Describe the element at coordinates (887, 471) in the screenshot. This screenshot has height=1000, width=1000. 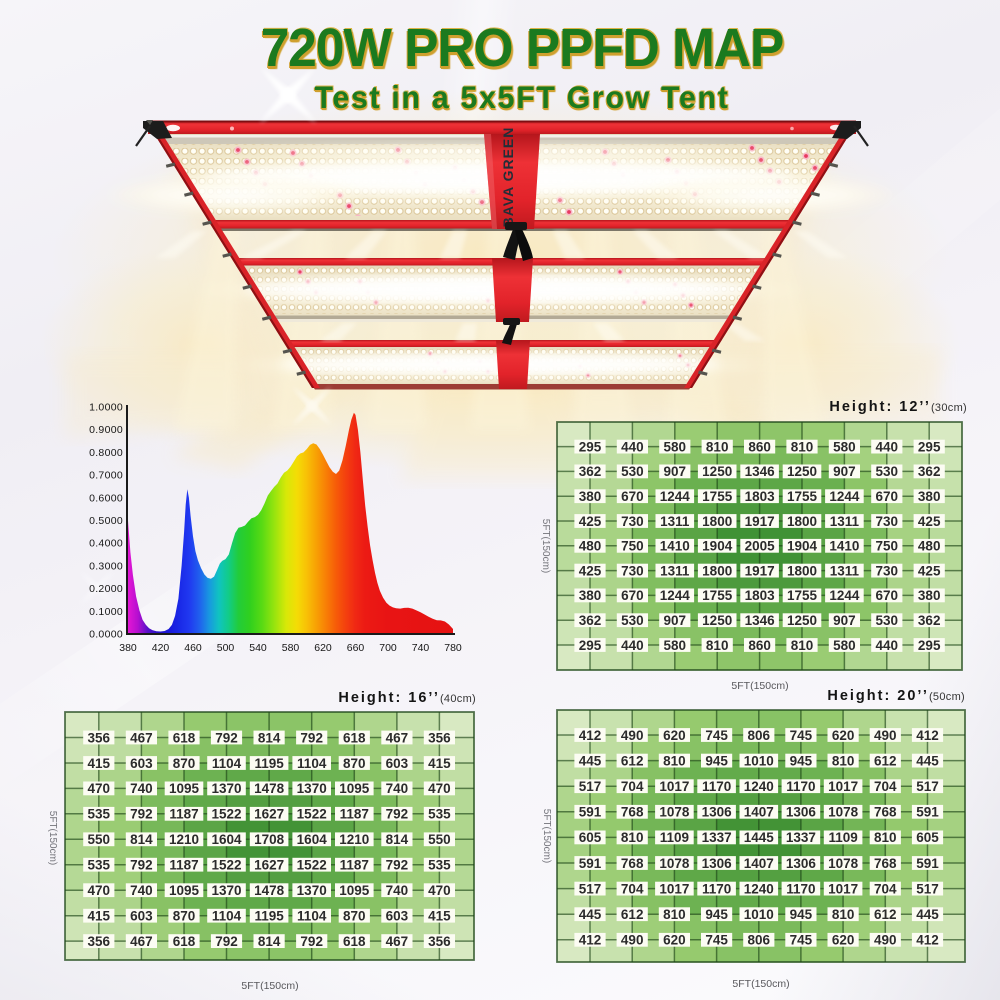
I see `svg-text: 530` at that location.